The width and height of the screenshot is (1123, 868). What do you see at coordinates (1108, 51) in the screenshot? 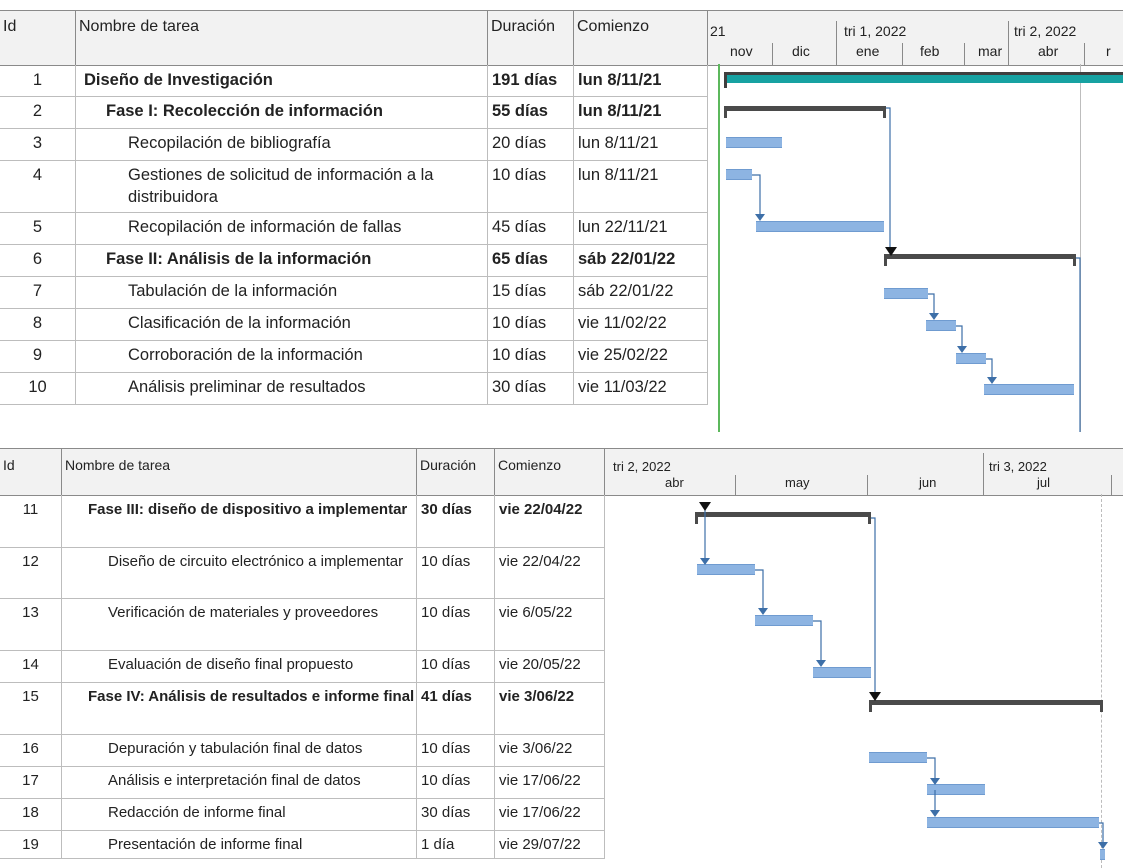
I see `timescale-label: r` at bounding box center [1108, 51].